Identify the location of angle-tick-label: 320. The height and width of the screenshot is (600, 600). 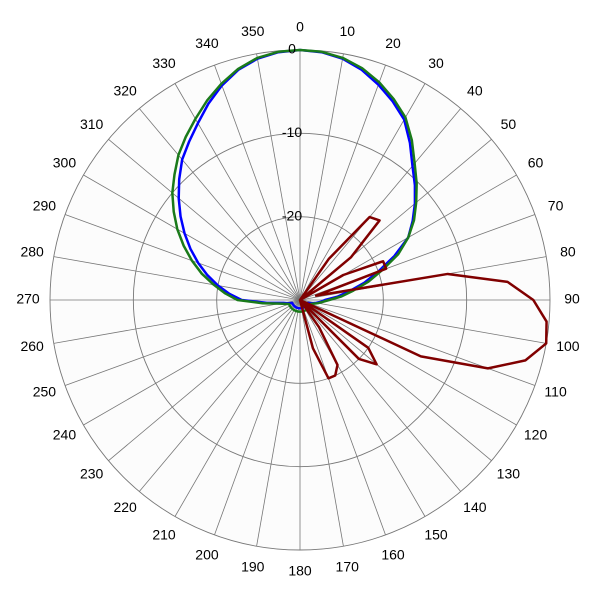
(125, 90).